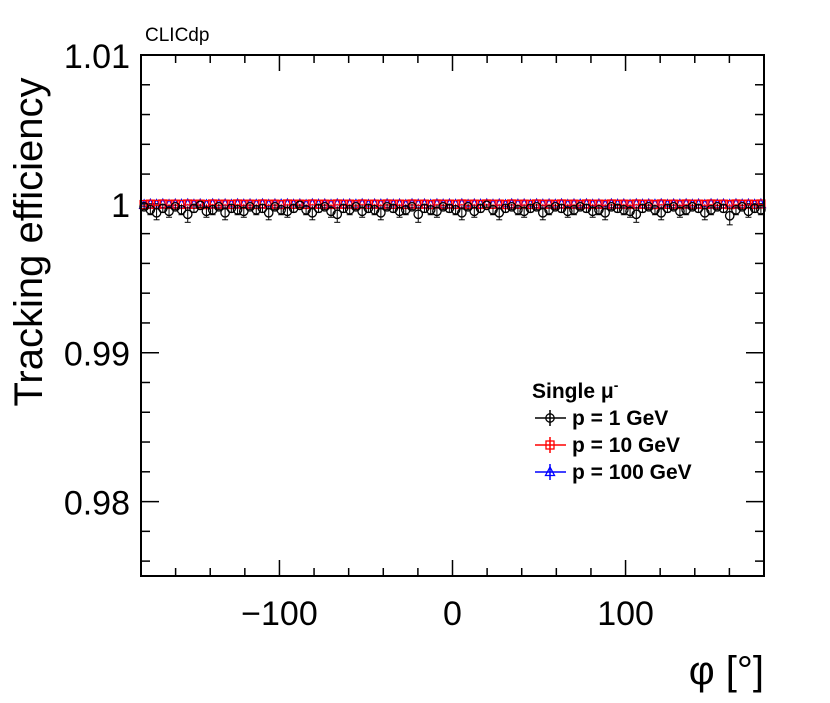  What do you see at coordinates (575, 390) in the screenshot?
I see `legend-title: Single μ-` at bounding box center [575, 390].